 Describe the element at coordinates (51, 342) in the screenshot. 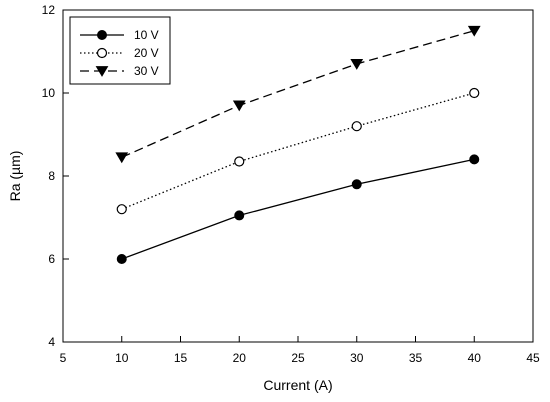

I see `y-tick-label: 4` at that location.